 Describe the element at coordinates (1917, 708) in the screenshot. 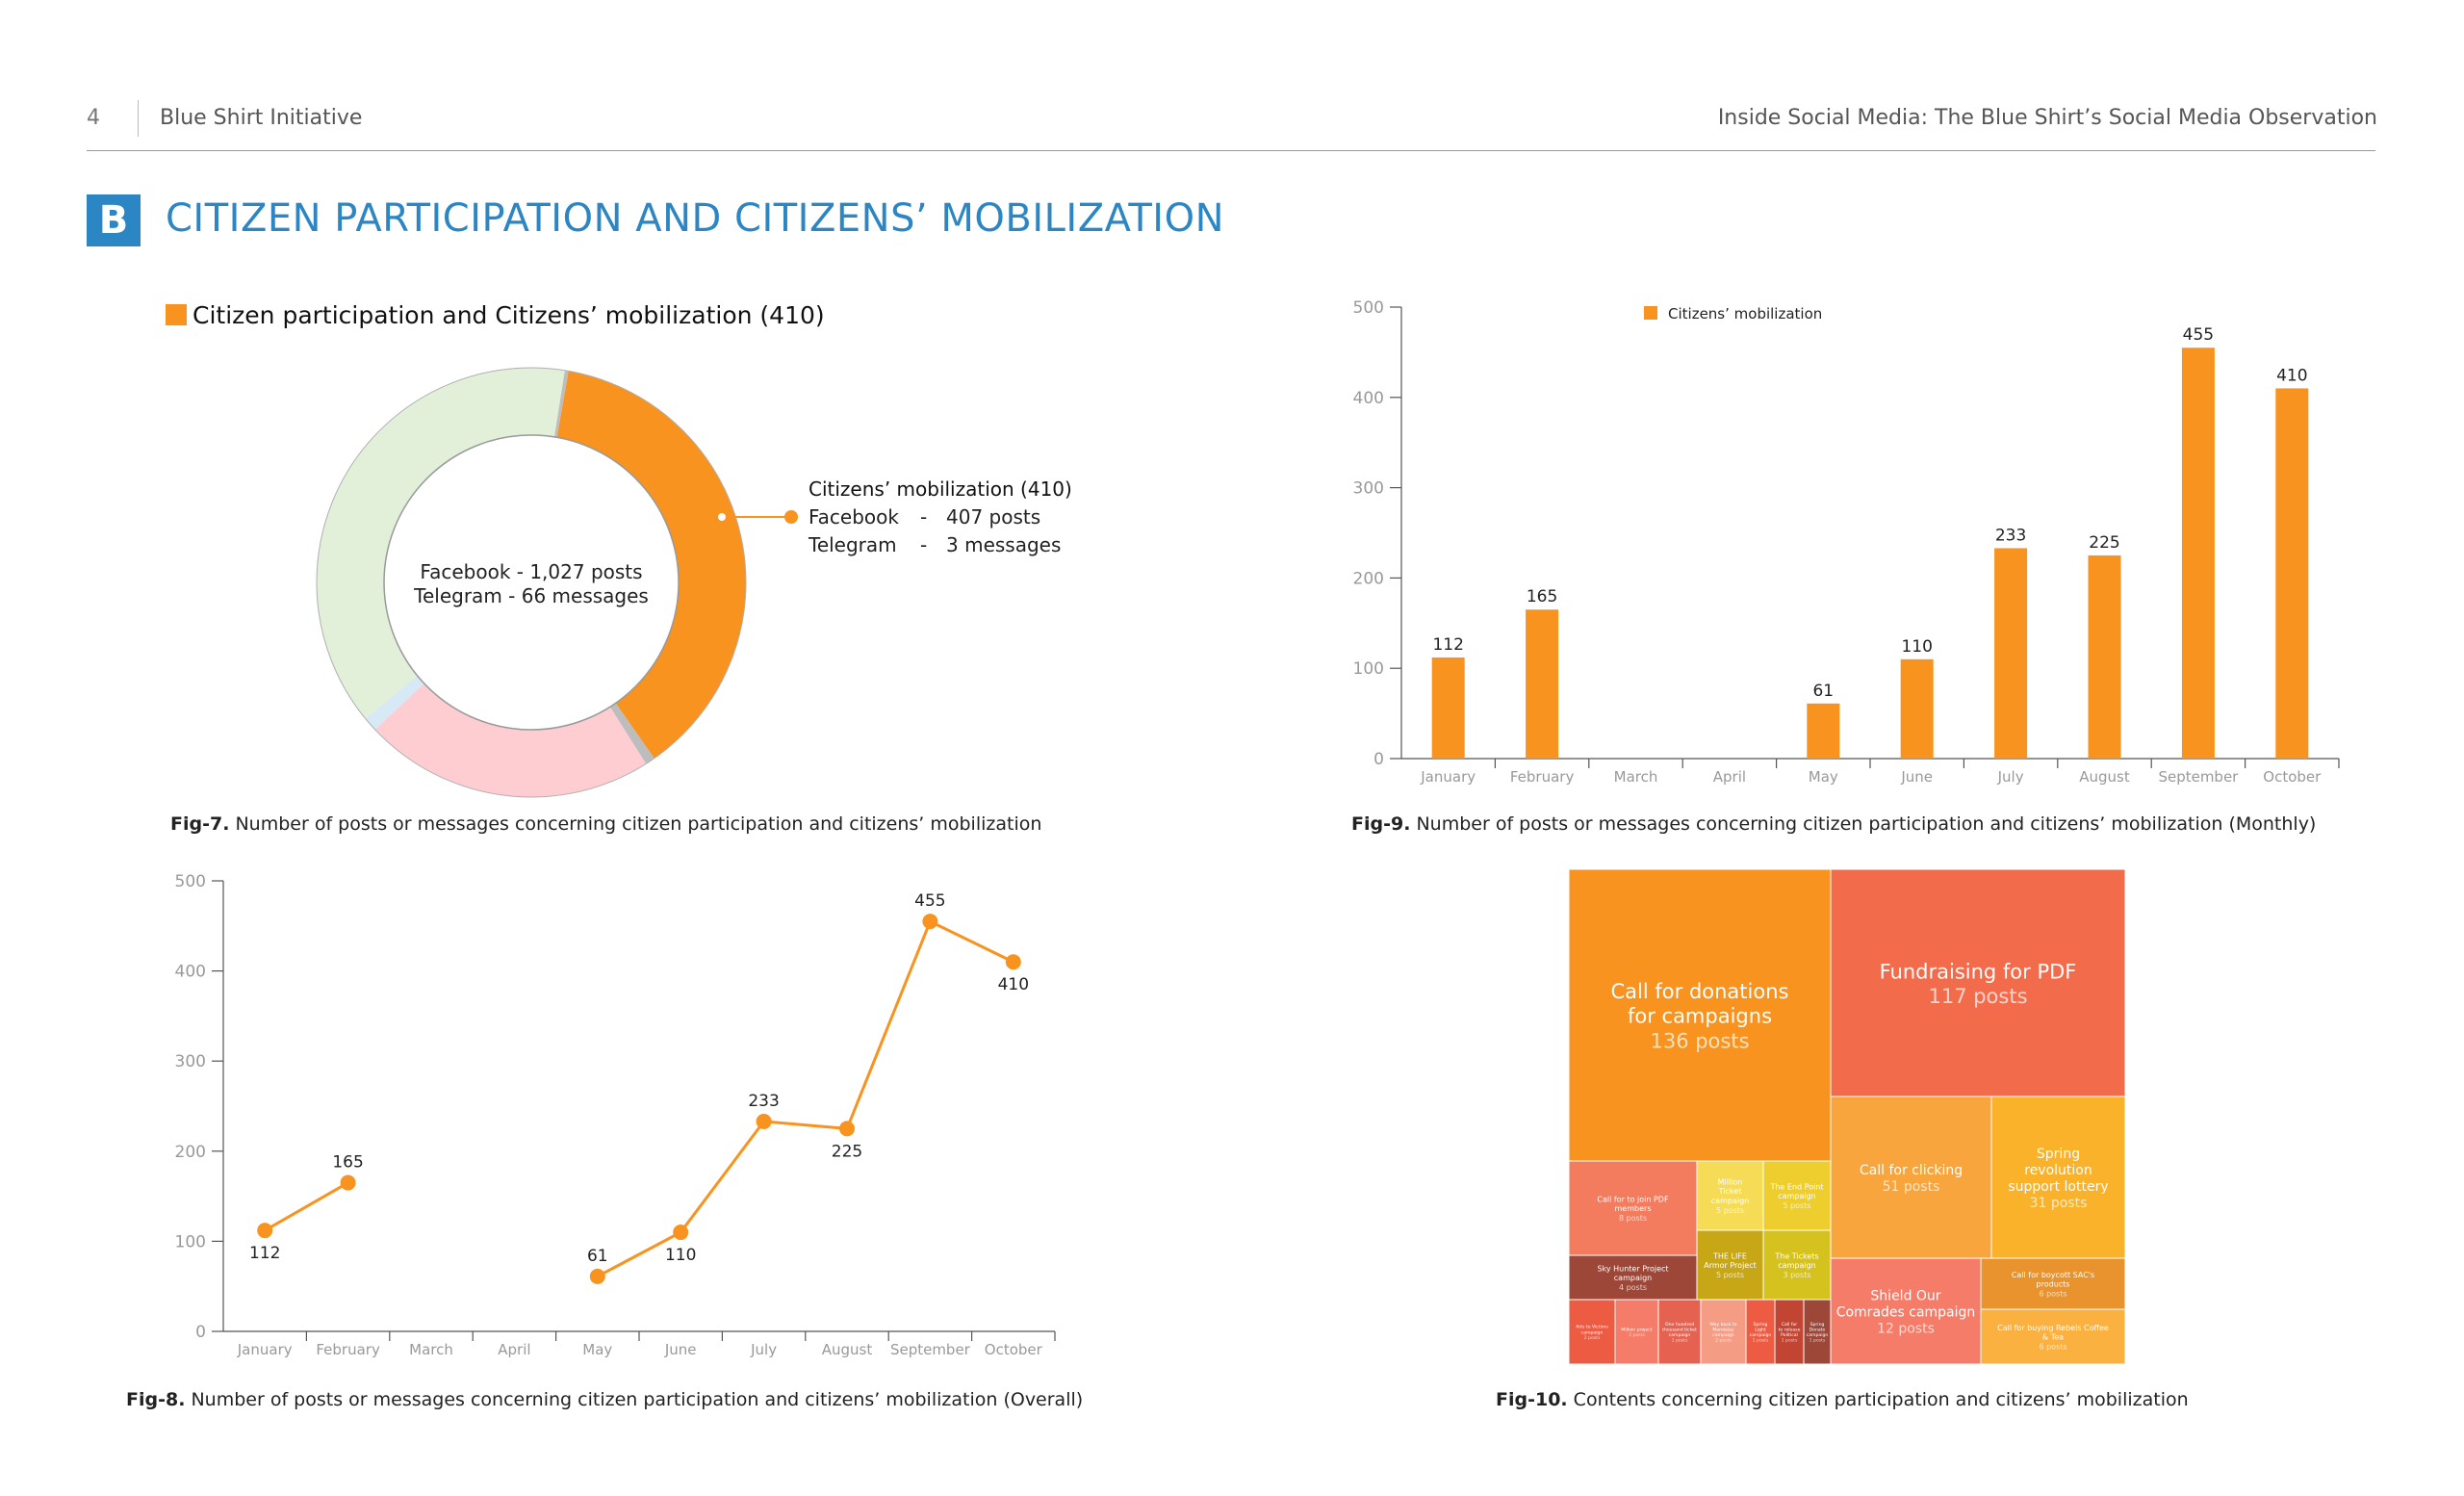

I see `fig9-bar-june` at that location.